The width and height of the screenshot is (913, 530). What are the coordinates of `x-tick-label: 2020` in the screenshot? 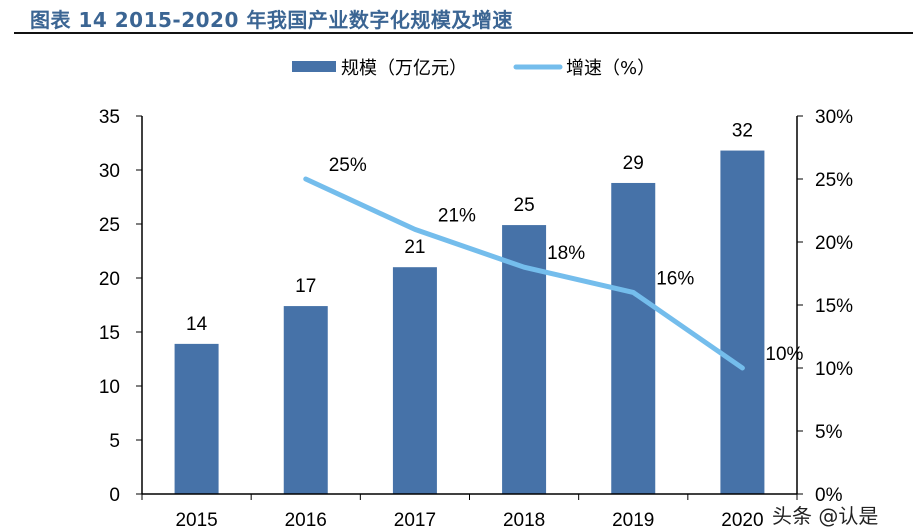 It's located at (742, 520).